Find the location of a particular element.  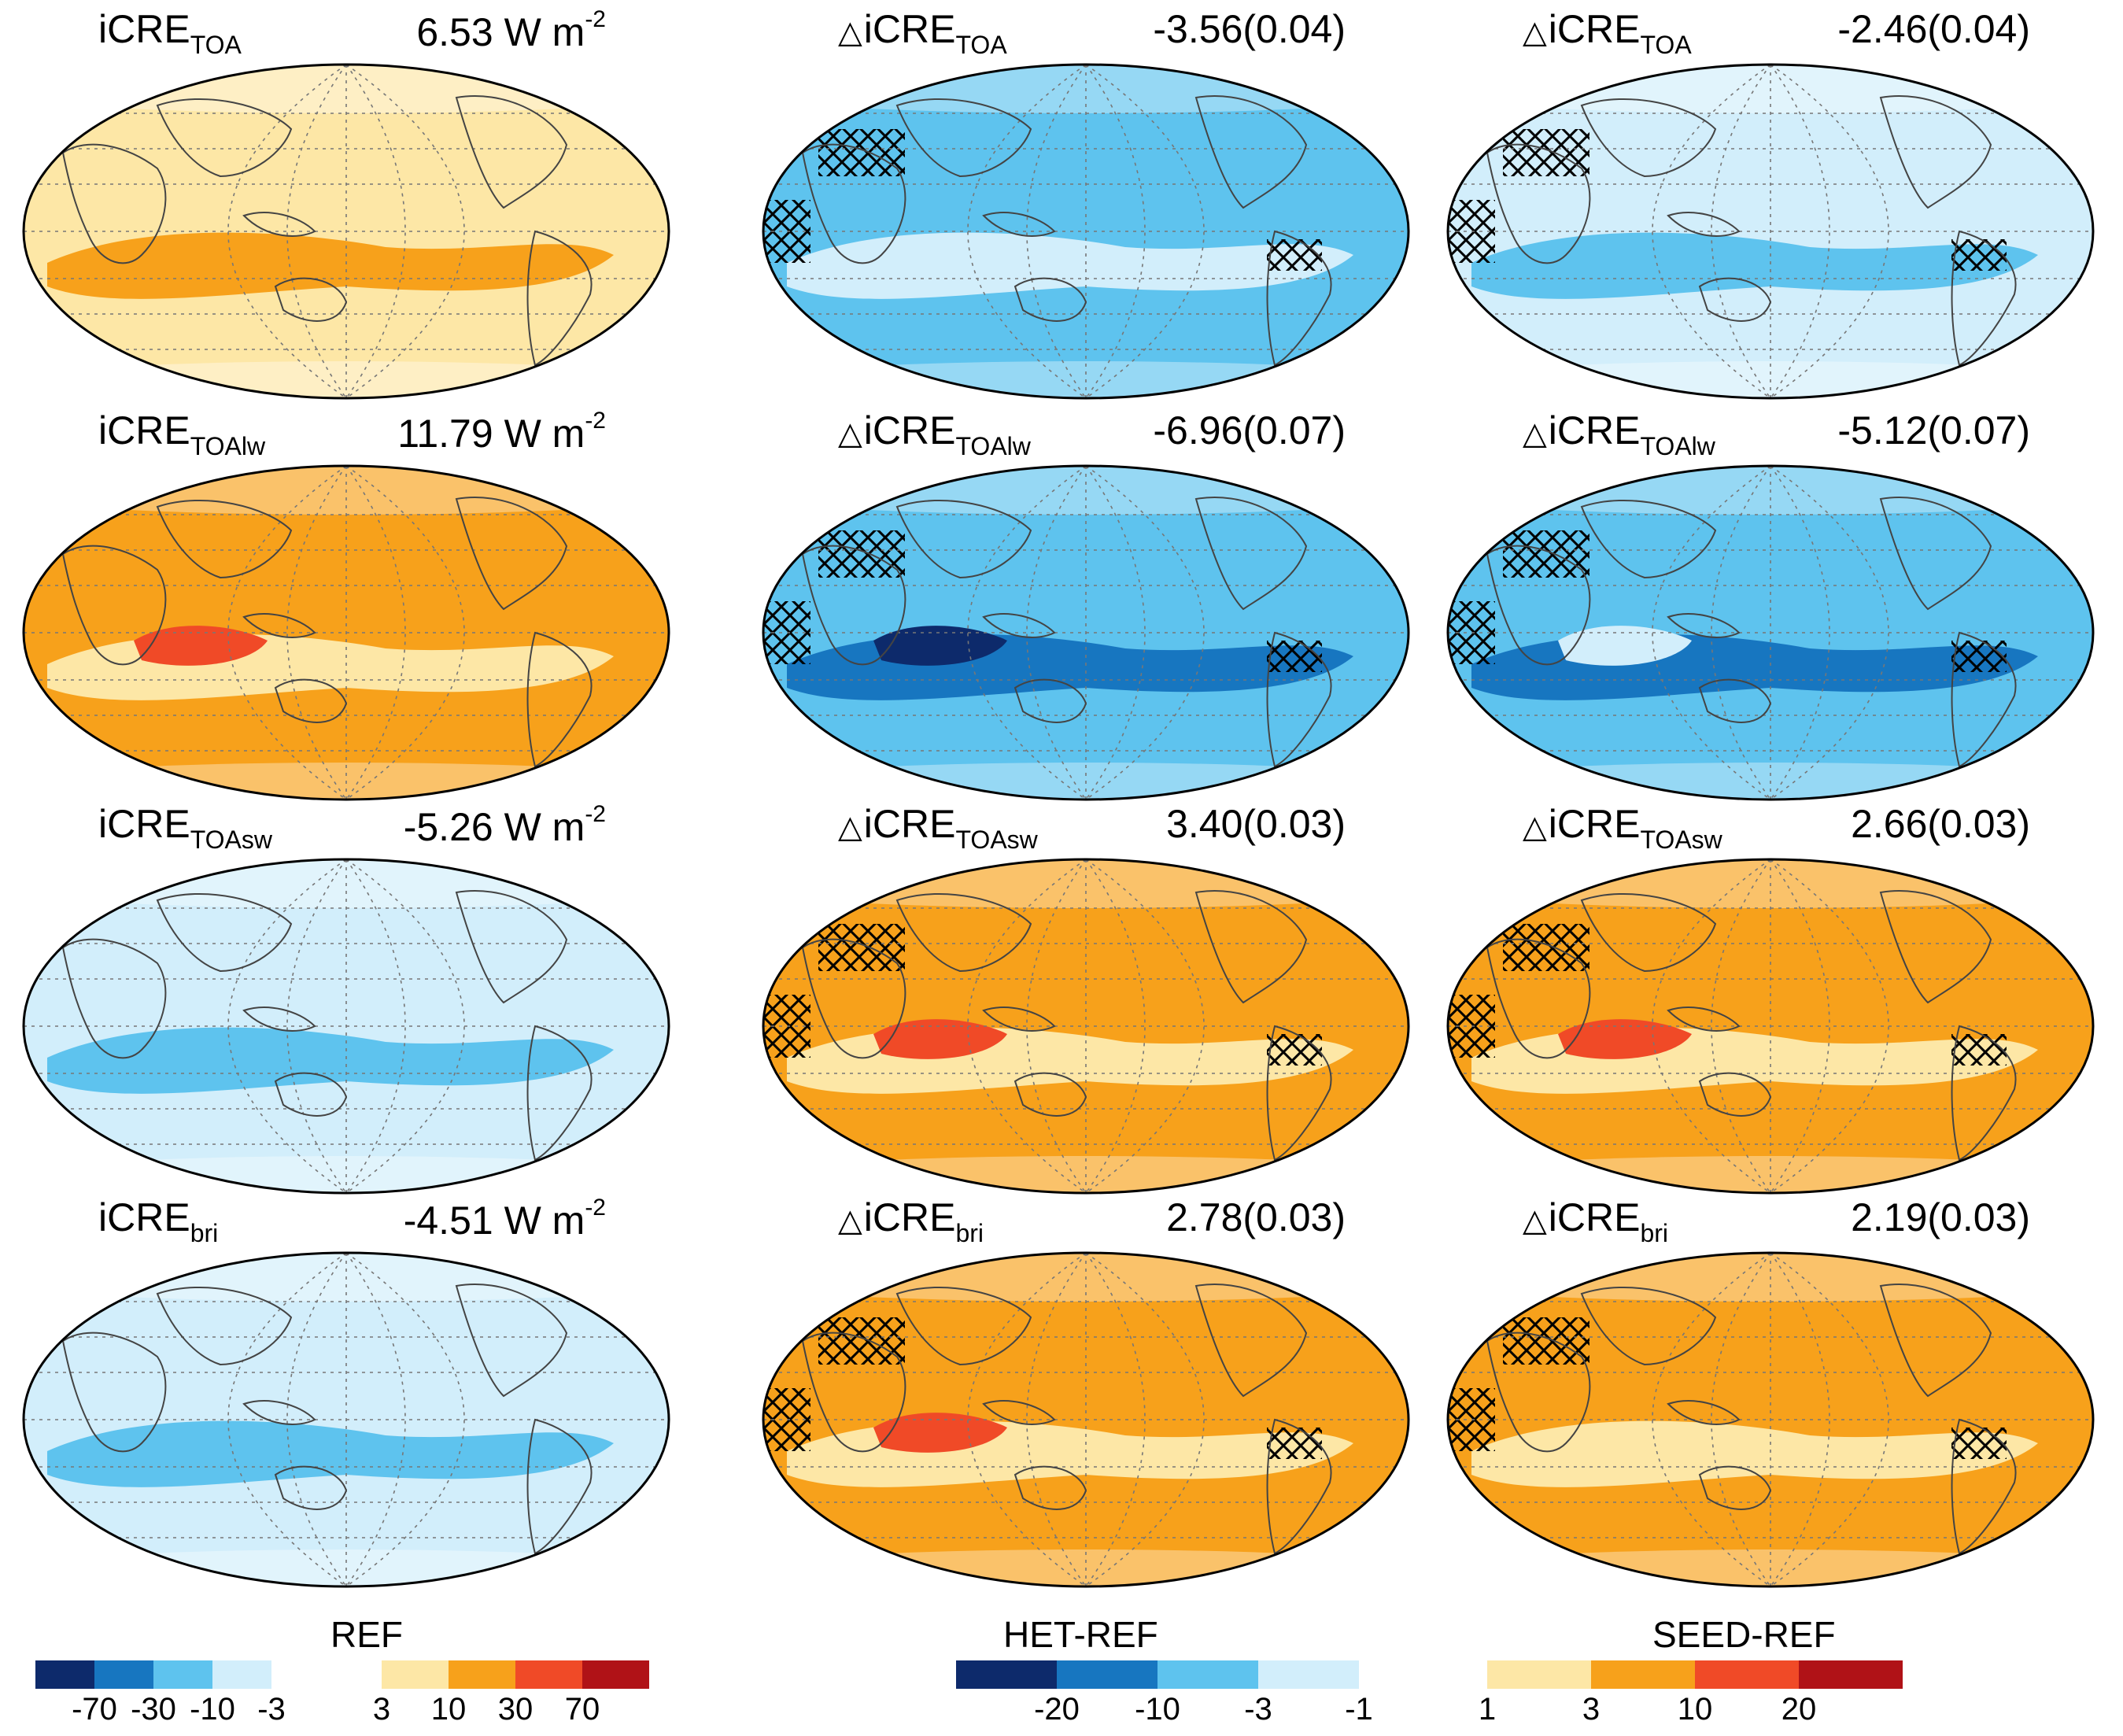

panel-variable: iCRETOAsw is located at coordinates (185, 828).